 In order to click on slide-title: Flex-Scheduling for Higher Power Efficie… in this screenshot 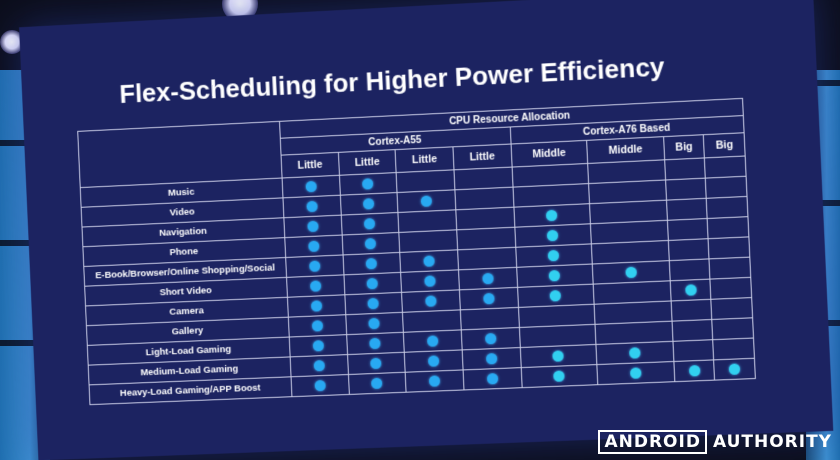, I will do `click(419, 79)`.